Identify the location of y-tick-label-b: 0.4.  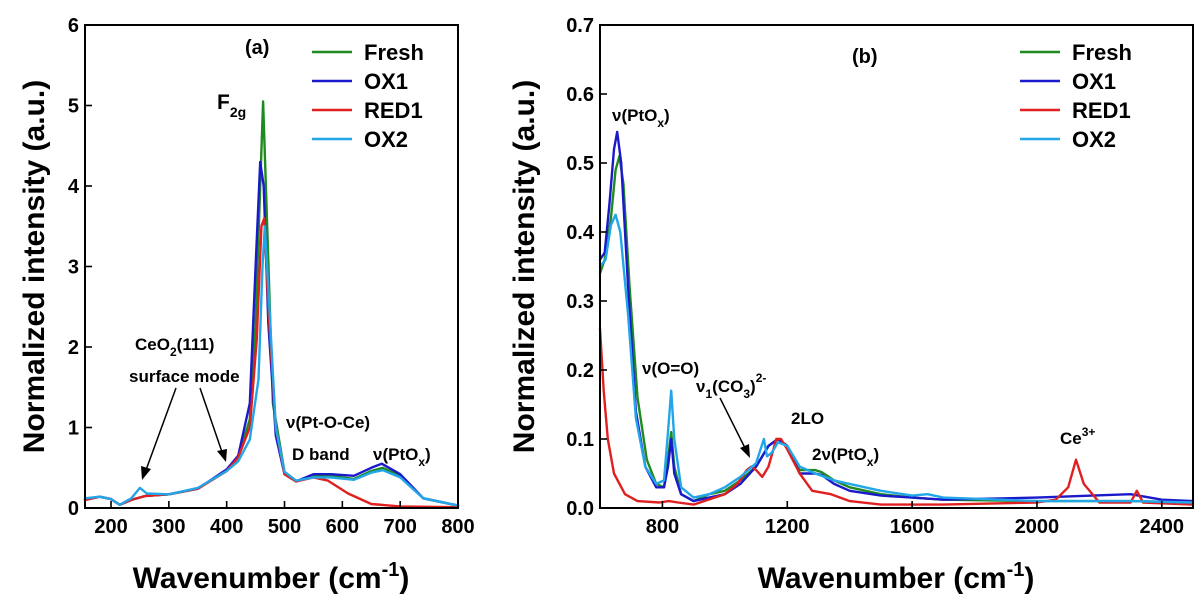
(580, 233).